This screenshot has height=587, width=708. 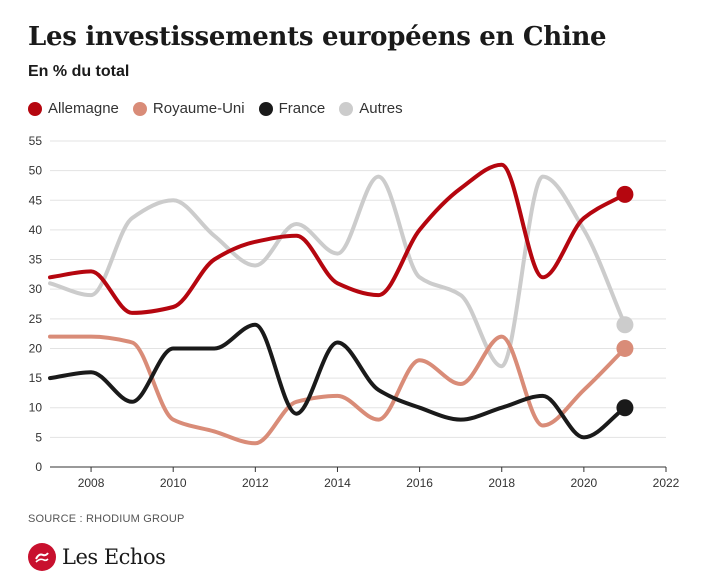 What do you see at coordinates (501, 483) in the screenshot?
I see `x-tick-label: 2018` at bounding box center [501, 483].